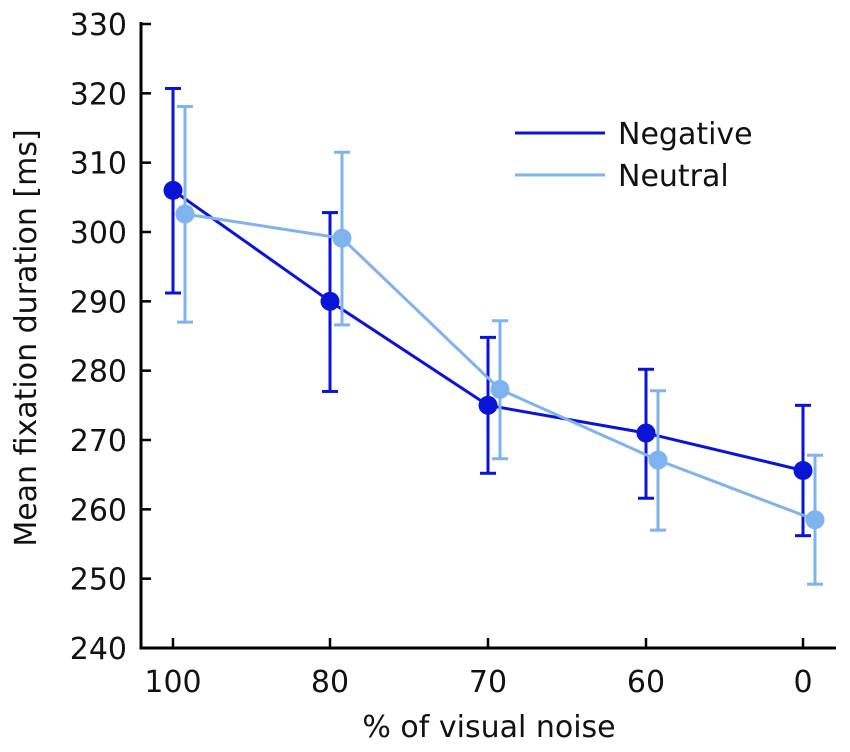  What do you see at coordinates (98, 649) in the screenshot?
I see `y-tick-label: 240` at bounding box center [98, 649].